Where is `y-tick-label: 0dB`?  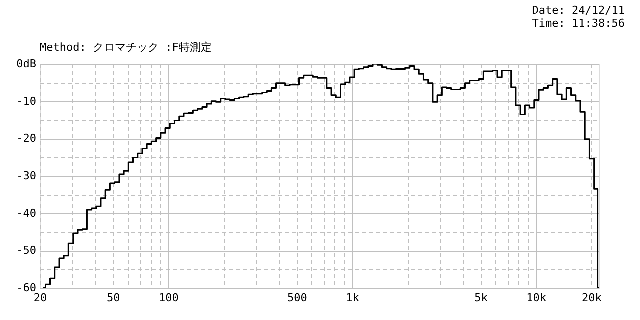
y-tick-label: 0dB is located at coordinates (26, 64).